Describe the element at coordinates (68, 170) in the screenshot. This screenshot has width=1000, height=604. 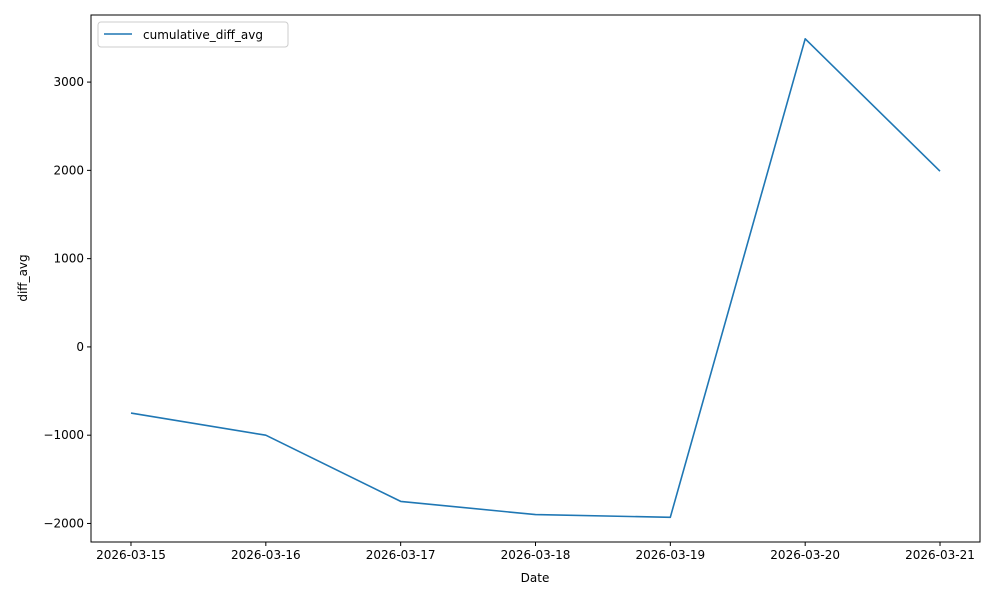
I see `y-tick-label: 2000` at that location.